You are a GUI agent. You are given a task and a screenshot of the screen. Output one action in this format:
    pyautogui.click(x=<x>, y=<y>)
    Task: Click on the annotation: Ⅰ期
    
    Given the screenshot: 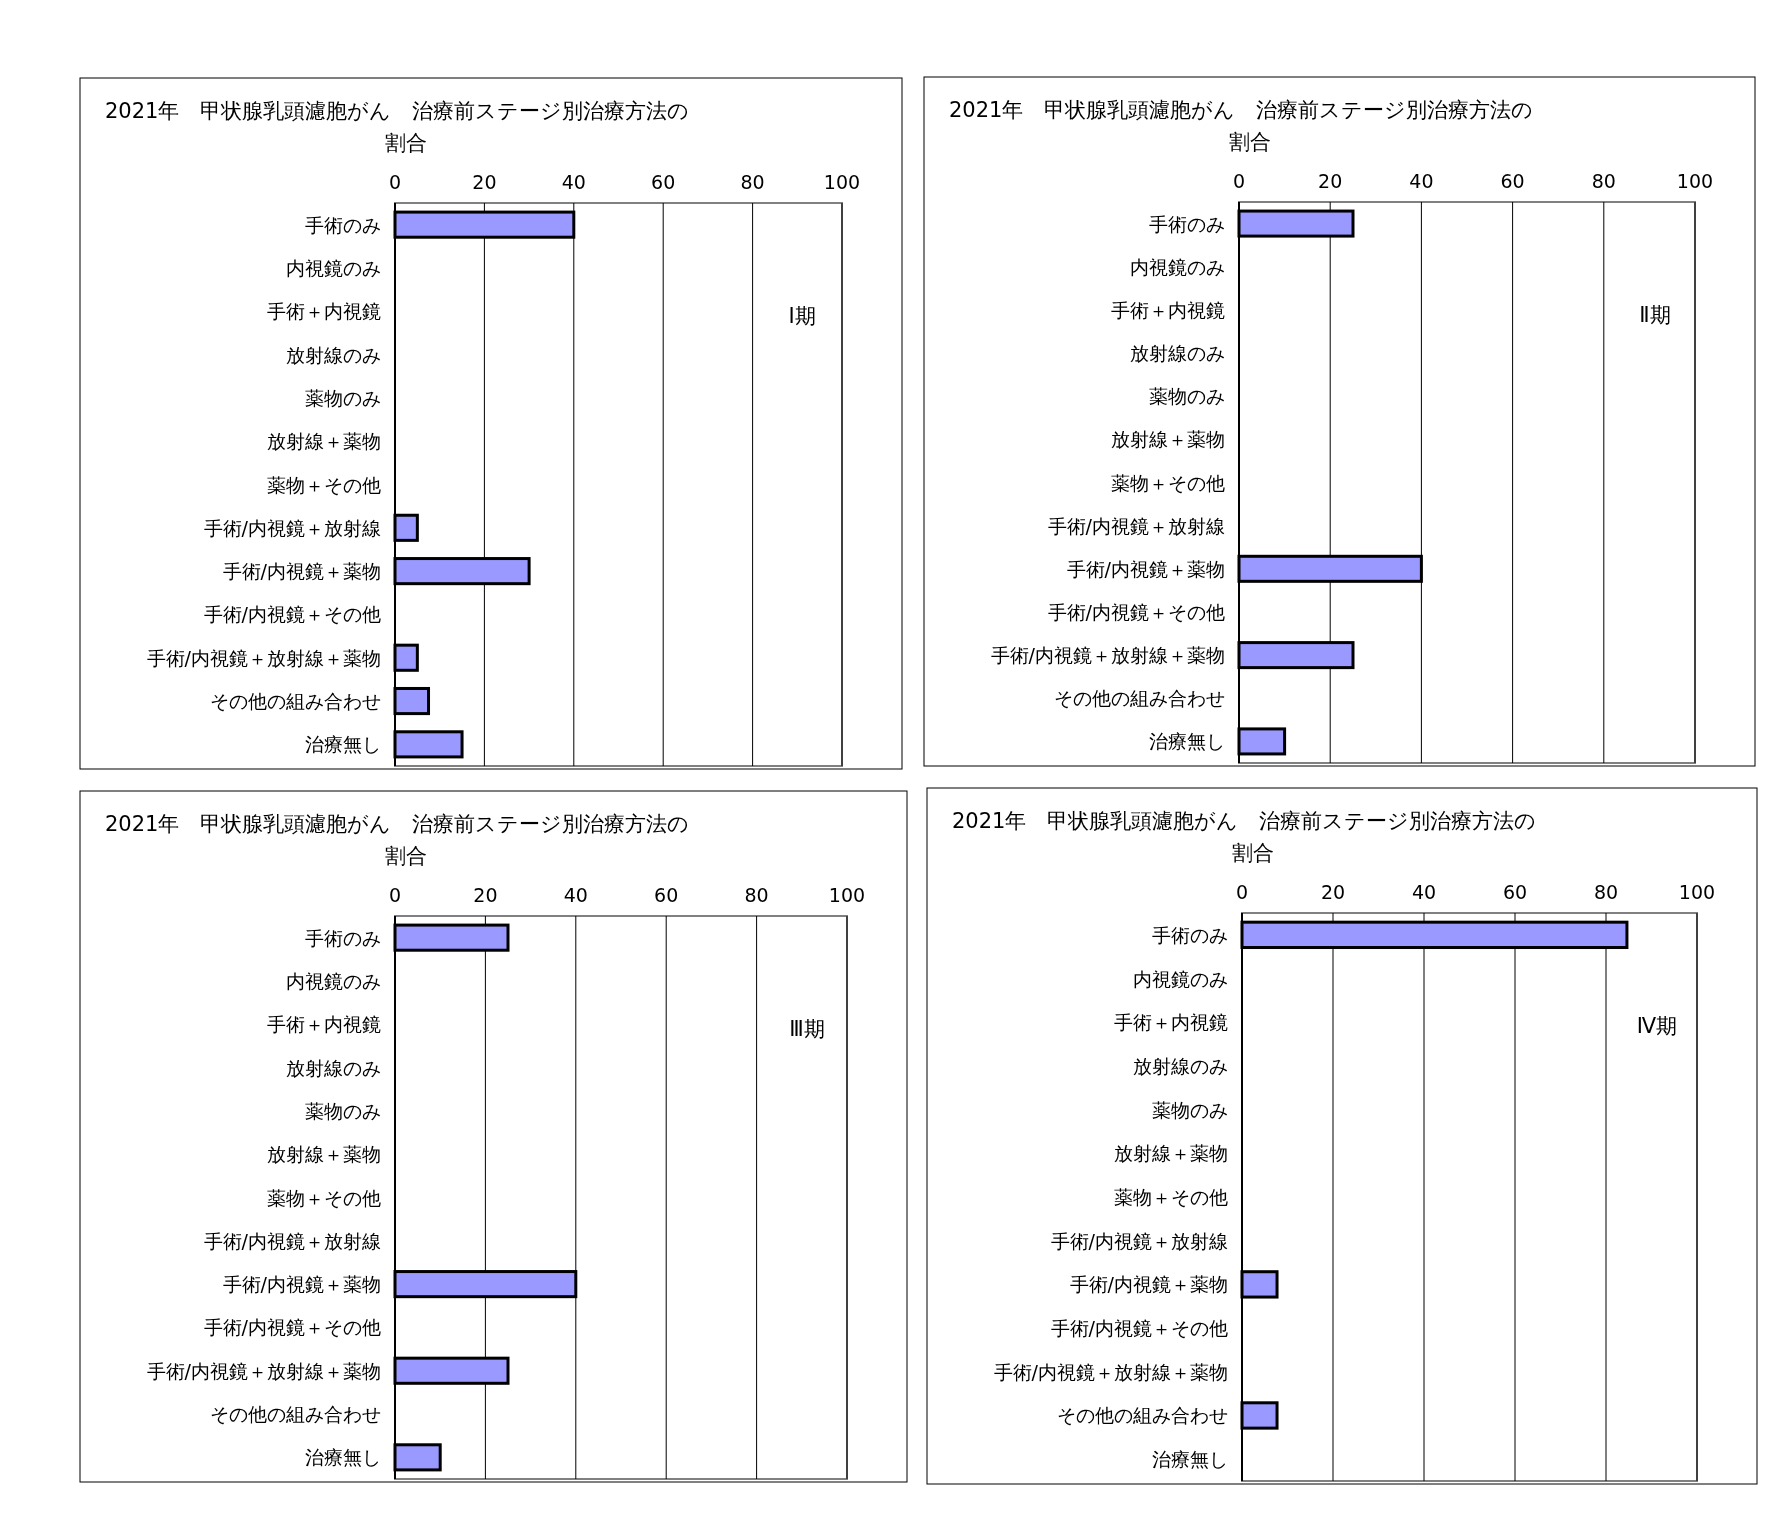 What is the action you would take?
    pyautogui.click(x=802, y=316)
    